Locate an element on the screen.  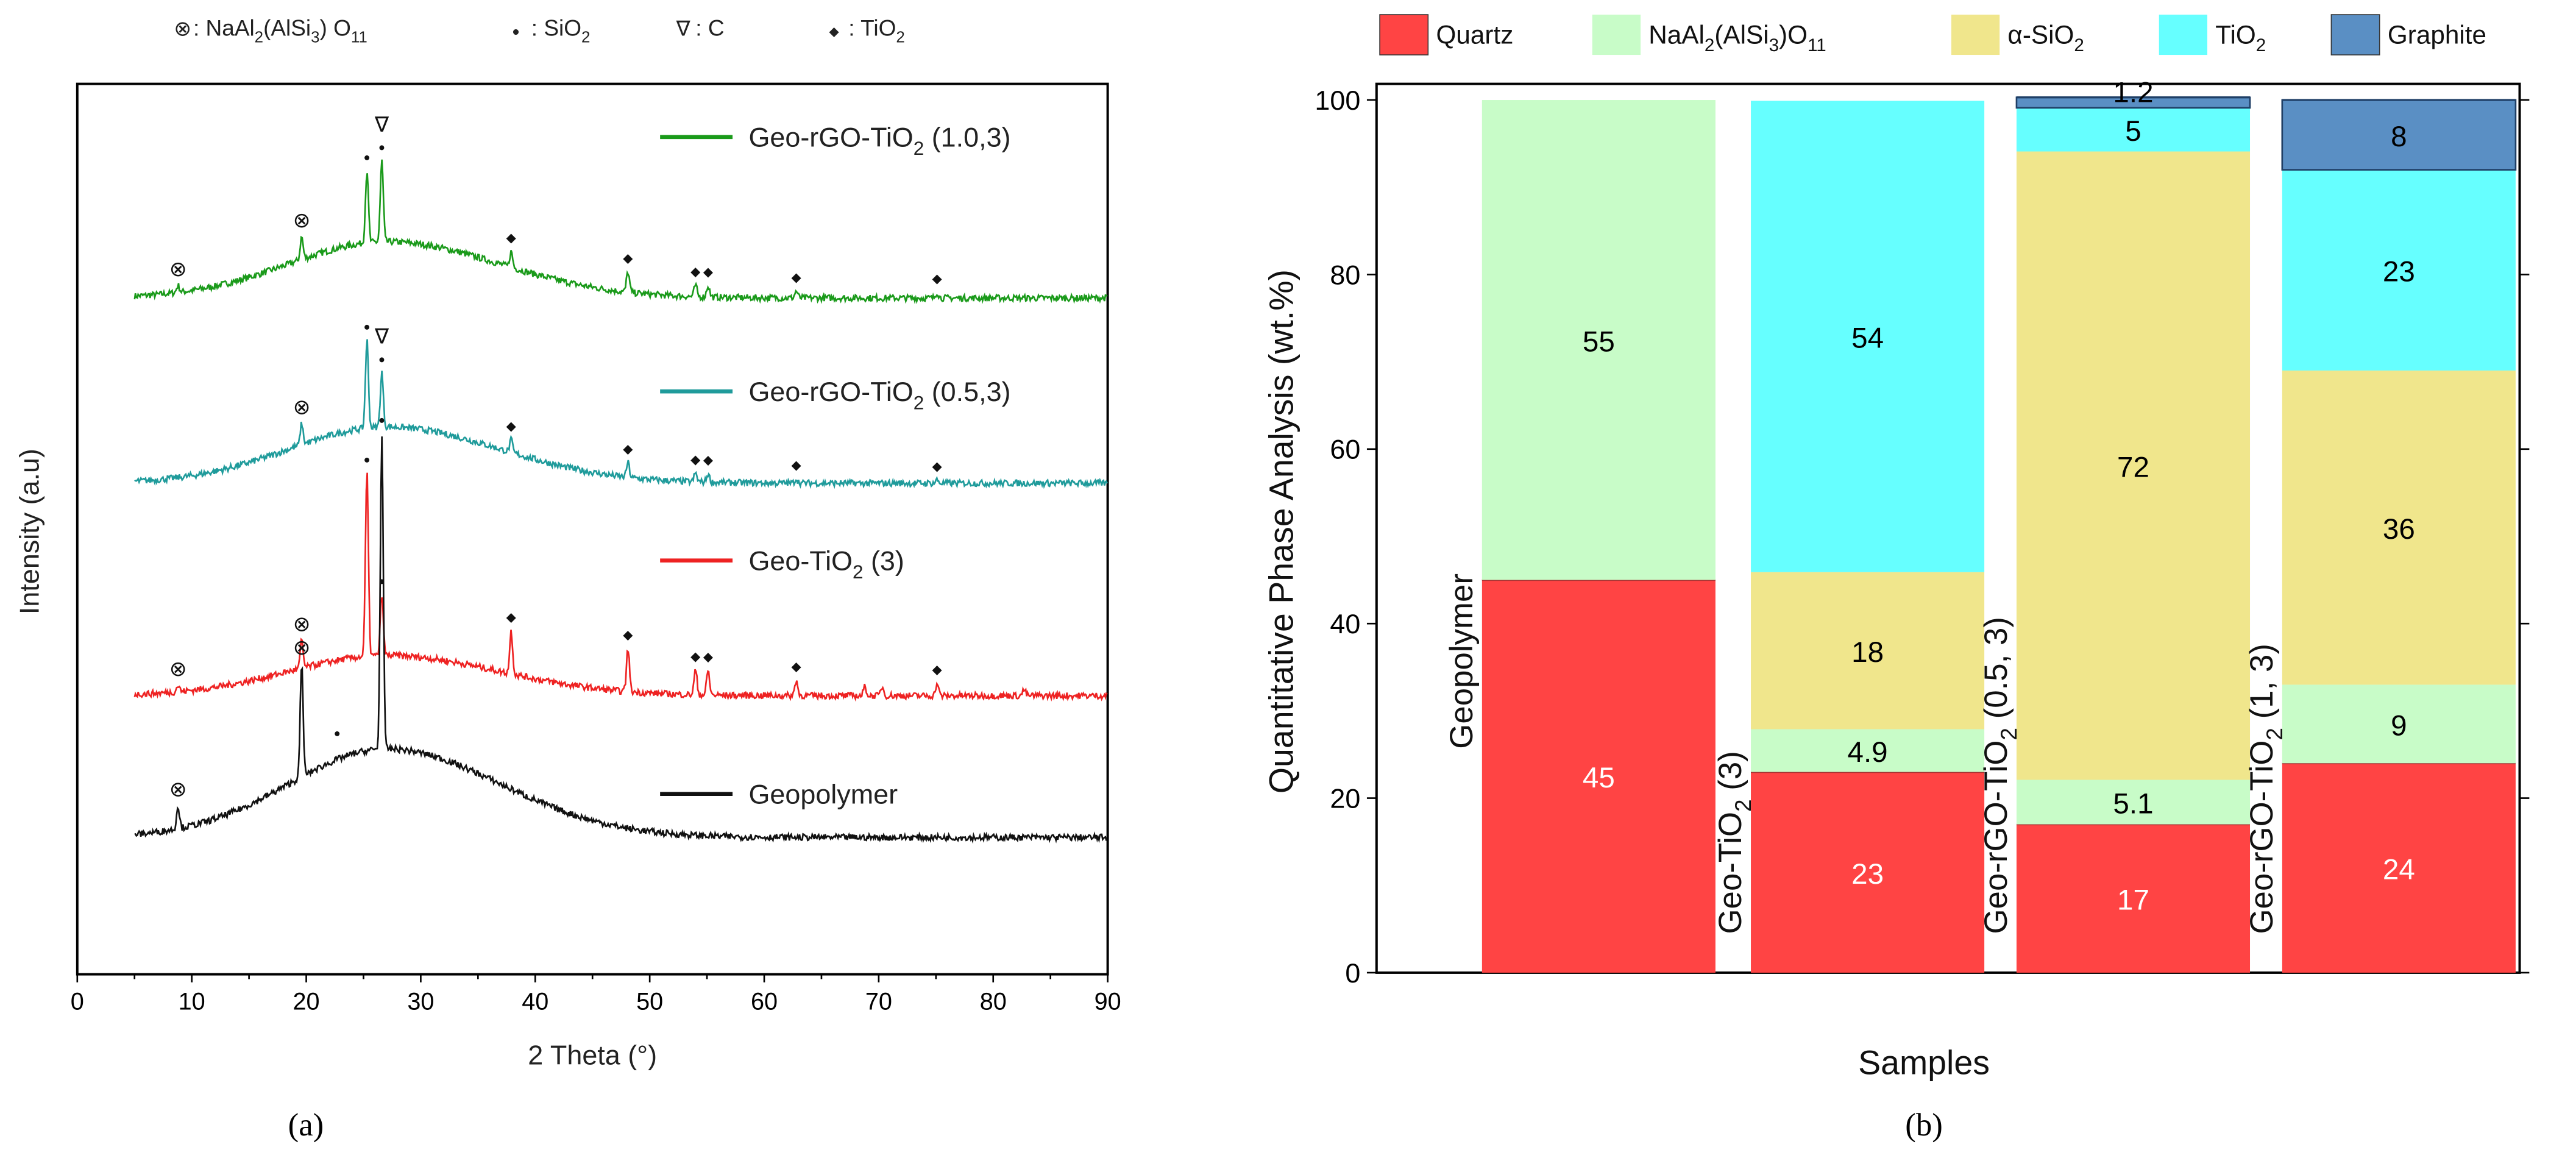
bar-legend-label: Graphite is located at coordinates (2437, 35).